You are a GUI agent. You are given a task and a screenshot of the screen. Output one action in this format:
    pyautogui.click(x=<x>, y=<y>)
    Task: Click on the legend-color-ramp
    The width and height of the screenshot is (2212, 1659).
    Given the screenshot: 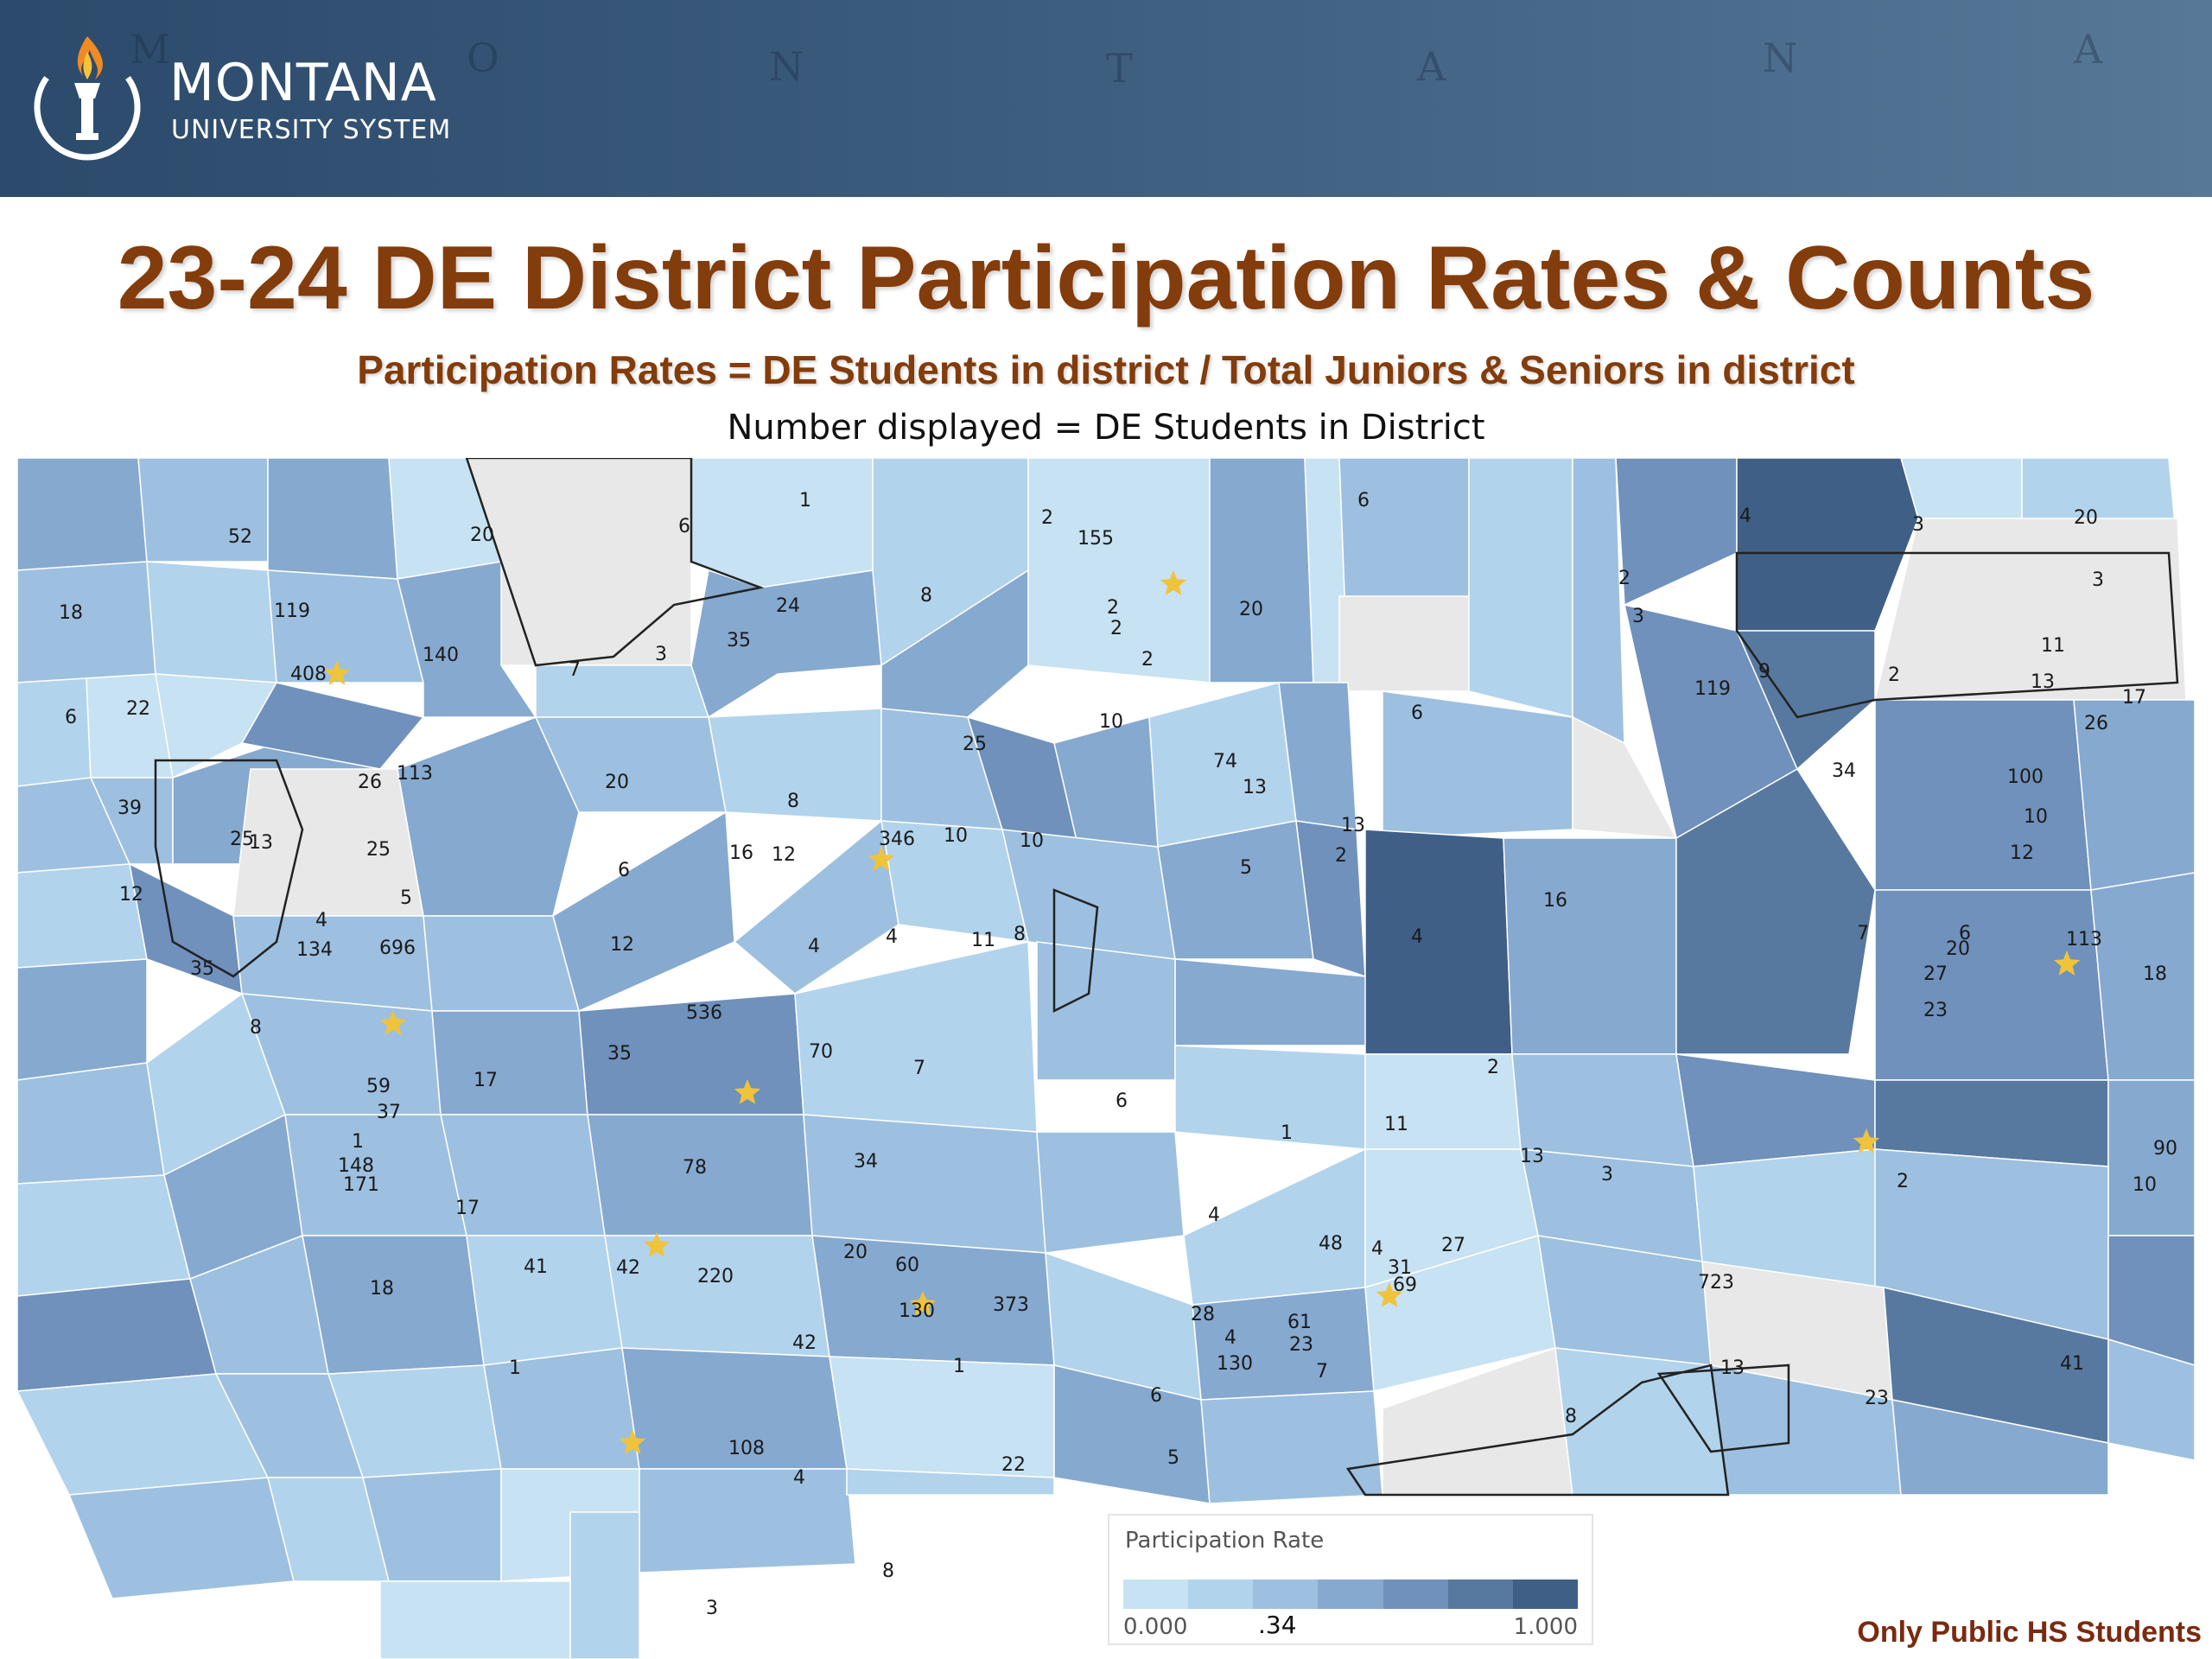 What is the action you would take?
    pyautogui.click(x=1351, y=1594)
    